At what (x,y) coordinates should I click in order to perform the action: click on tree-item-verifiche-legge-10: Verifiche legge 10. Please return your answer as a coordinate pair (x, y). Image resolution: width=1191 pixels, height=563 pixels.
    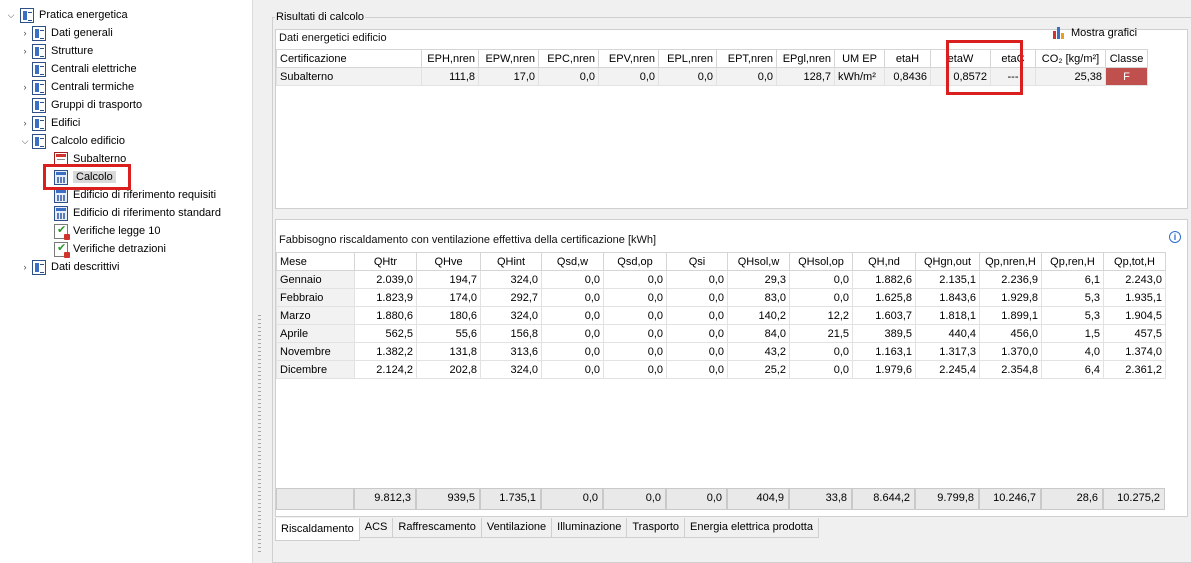
    Looking at the image, I should click on (107, 231).